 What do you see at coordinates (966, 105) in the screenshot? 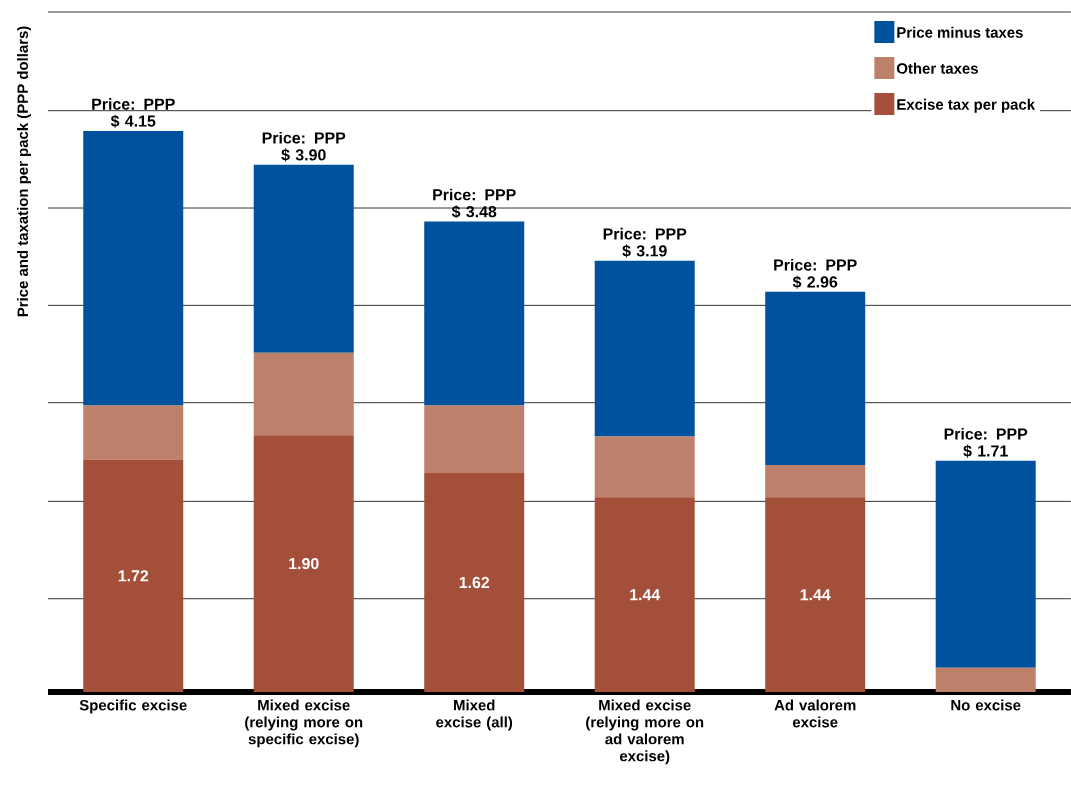
I see `legend-label: Excise tax per pack` at bounding box center [966, 105].